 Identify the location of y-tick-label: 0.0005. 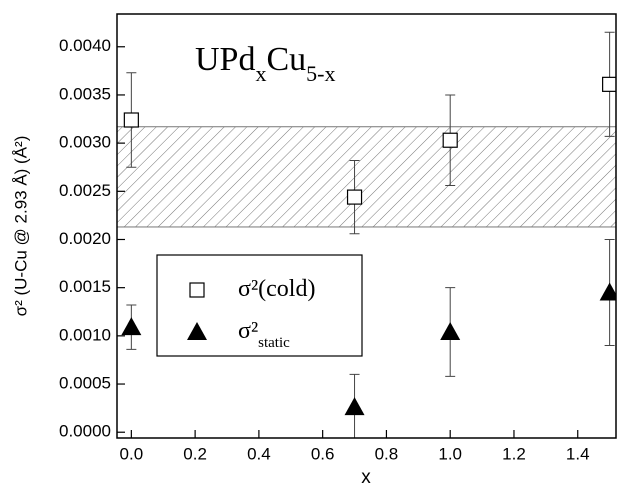
(85, 383).